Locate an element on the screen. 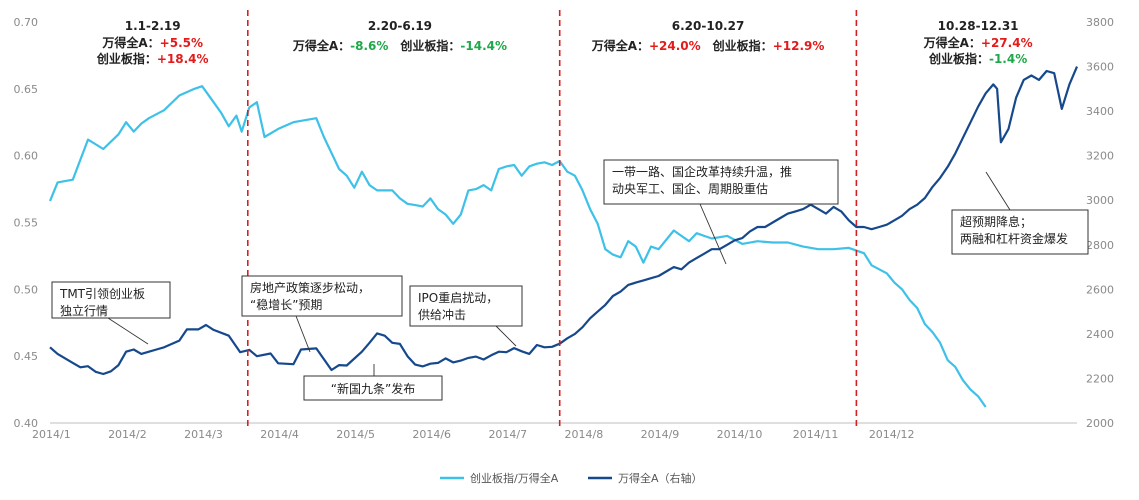 The height and width of the screenshot is (500, 1139). legend-label: 万得全A（右轴） is located at coordinates (660, 478).